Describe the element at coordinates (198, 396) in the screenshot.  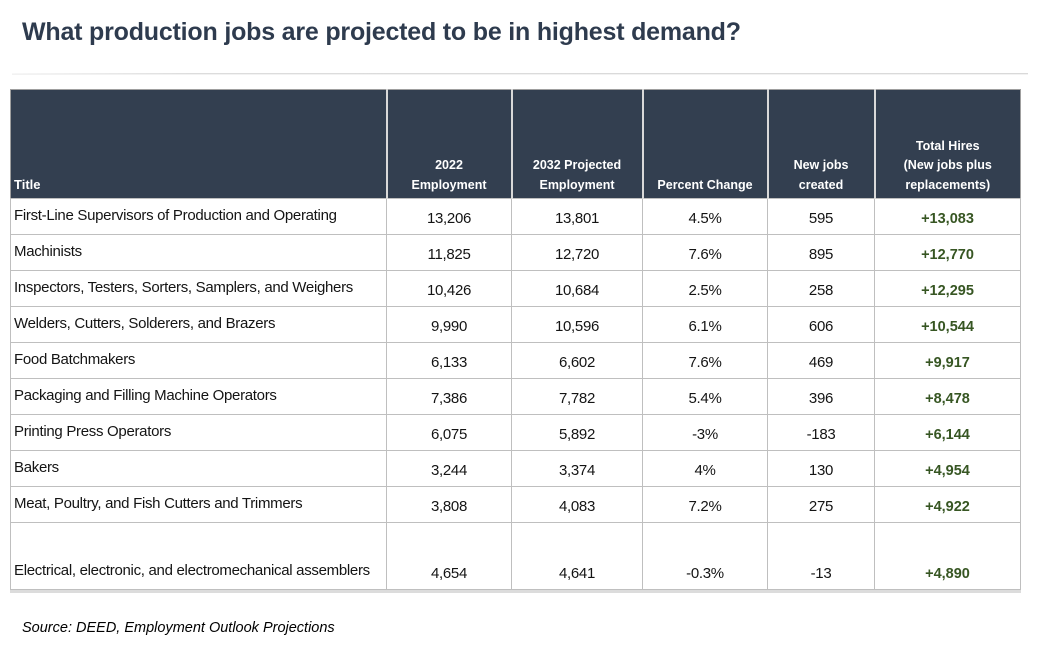
I see `job-title-cell: Packaging and Filling Machine Operators` at that location.